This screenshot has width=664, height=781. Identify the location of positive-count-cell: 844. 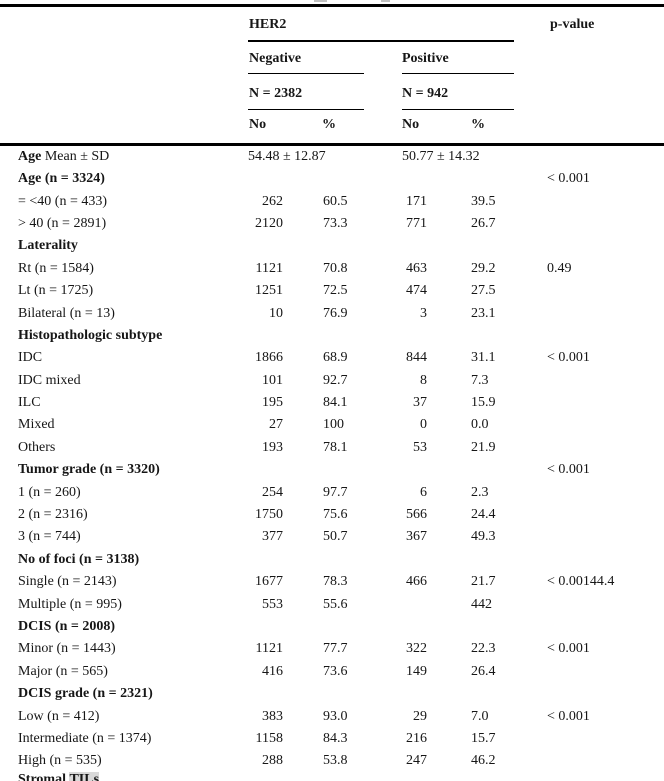
(416, 358).